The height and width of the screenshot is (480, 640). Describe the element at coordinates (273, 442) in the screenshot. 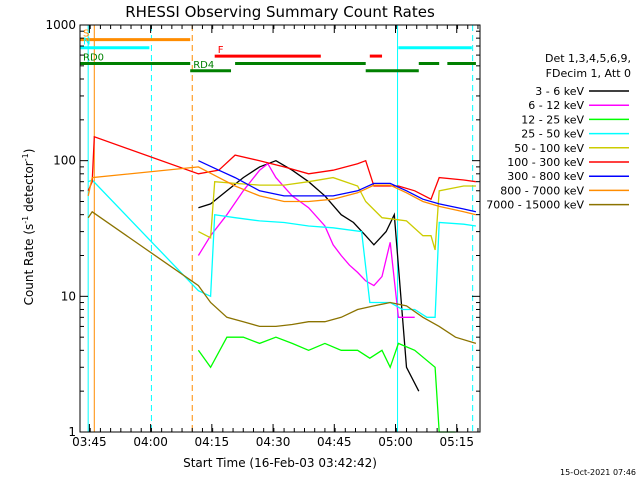

I see `x-tick-label-4: 04:30` at that location.